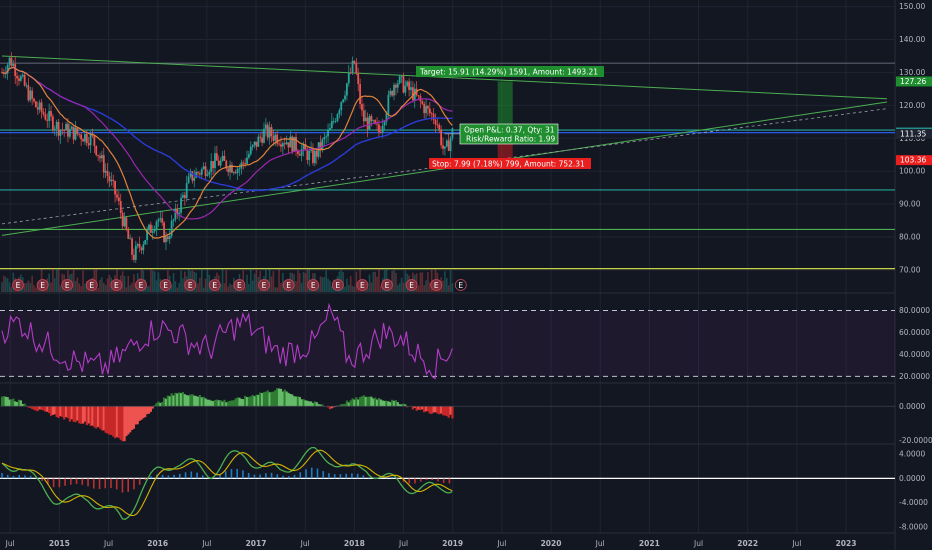 The height and width of the screenshot is (550, 932). Describe the element at coordinates (914, 160) in the screenshot. I see `price-tag: 103.36` at that location.